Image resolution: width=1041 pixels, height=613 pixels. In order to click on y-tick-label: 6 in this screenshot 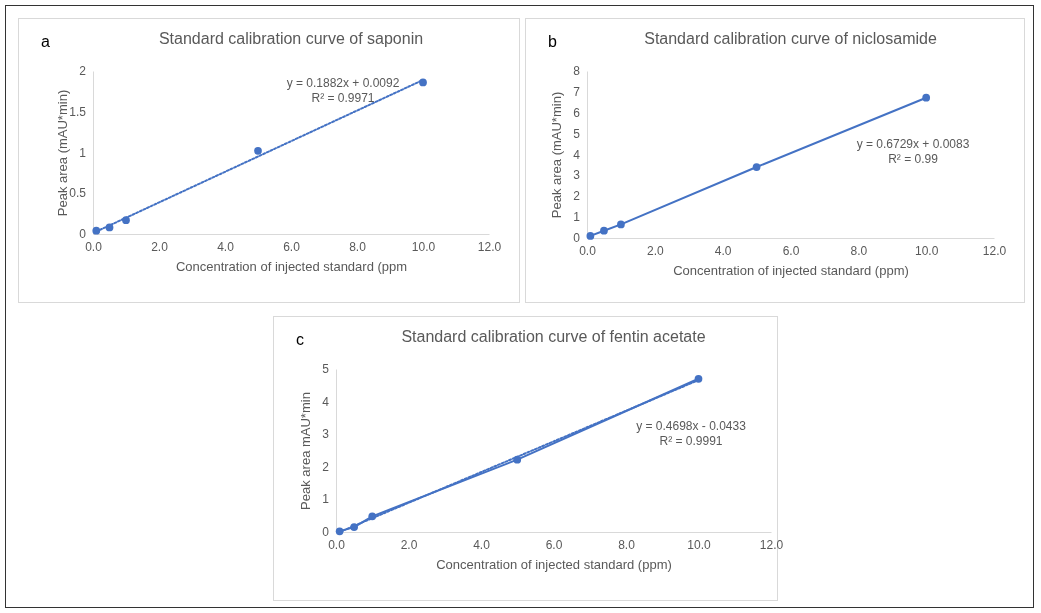, I will do `click(577, 112)`.